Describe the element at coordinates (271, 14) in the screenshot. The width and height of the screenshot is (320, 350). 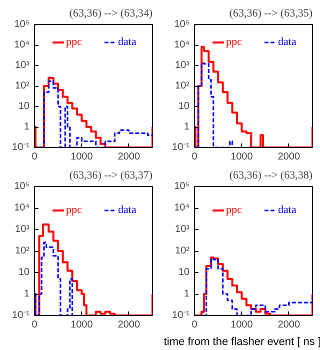
I see `chart-title: (63,36) --> (63,35)` at that location.